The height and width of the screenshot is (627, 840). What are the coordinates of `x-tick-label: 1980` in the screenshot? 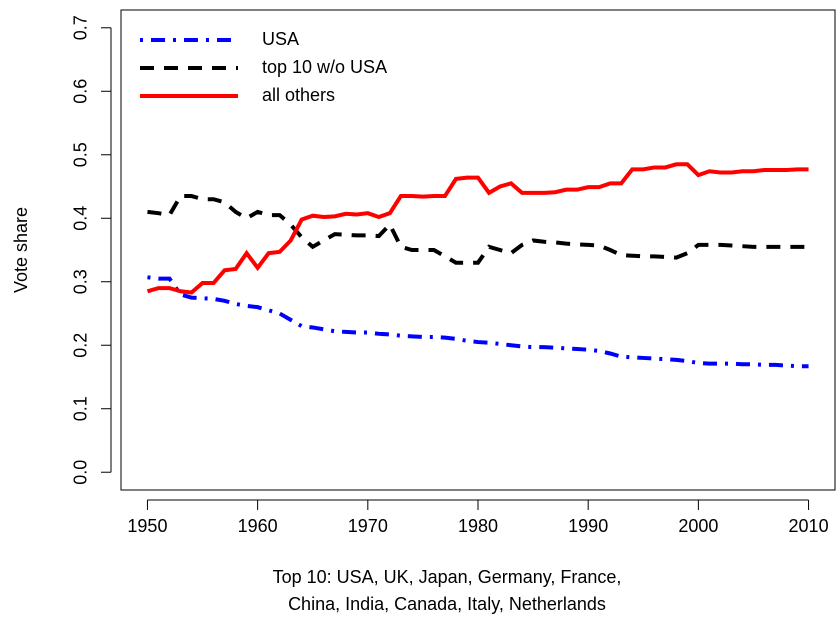 It's located at (478, 526).